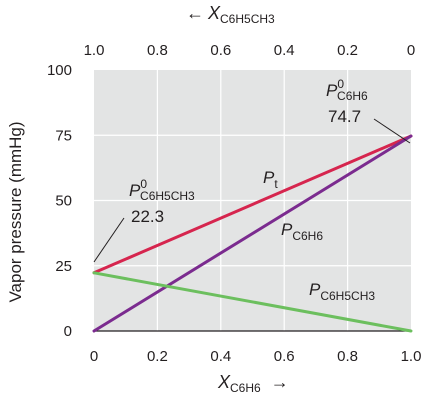  What do you see at coordinates (68, 331) in the screenshot?
I see `y-tick-label: 0` at bounding box center [68, 331].